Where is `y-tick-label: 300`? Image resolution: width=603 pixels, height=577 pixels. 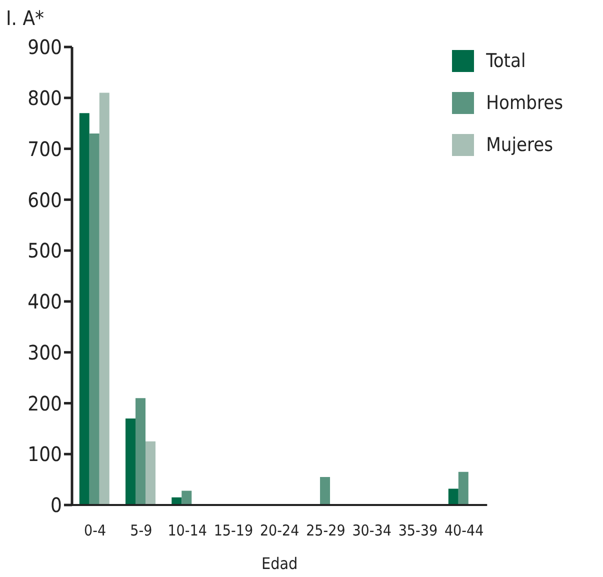
y-tick-label: 300 is located at coordinates (45, 352).